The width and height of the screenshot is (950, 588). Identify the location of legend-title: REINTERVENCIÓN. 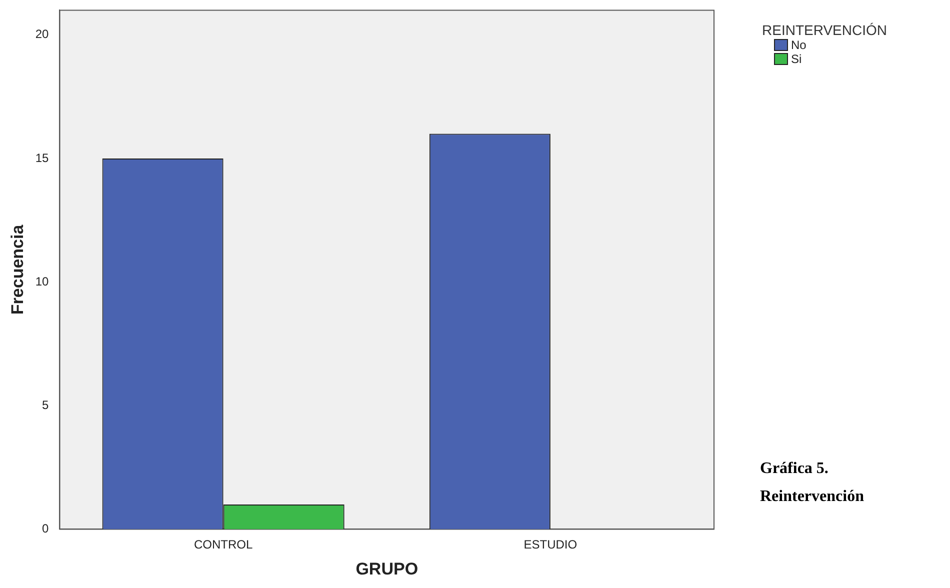
(824, 30).